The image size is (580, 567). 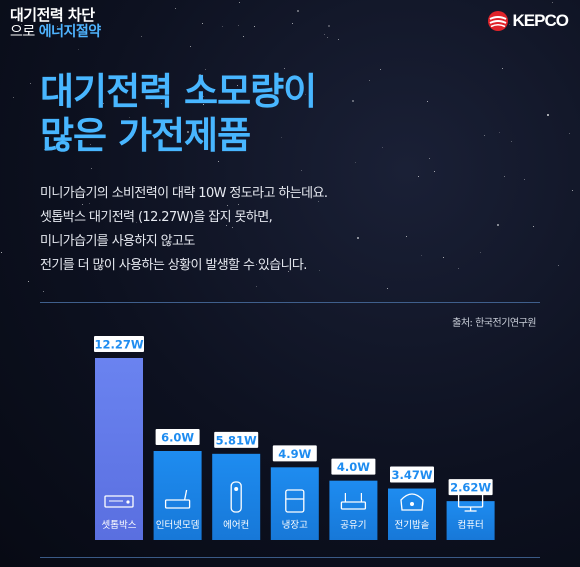 I want to click on category-label: 셋톱박스, so click(x=119, y=525).